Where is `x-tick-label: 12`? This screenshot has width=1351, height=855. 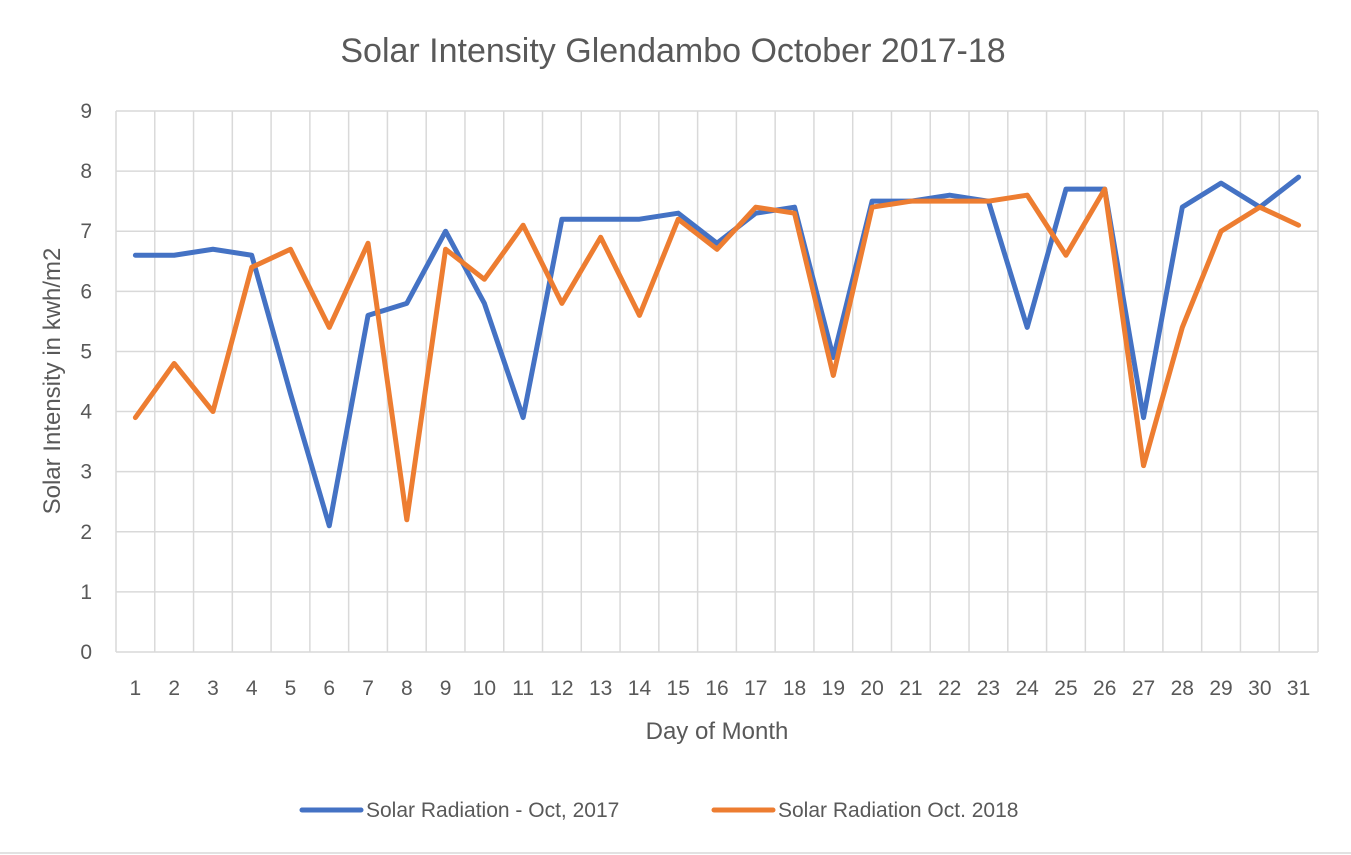 x-tick-label: 12 is located at coordinates (561, 688).